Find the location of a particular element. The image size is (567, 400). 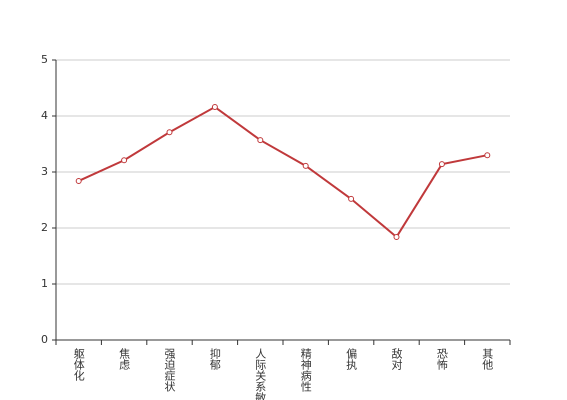

y-tick-label: 3 is located at coordinates (44, 171).